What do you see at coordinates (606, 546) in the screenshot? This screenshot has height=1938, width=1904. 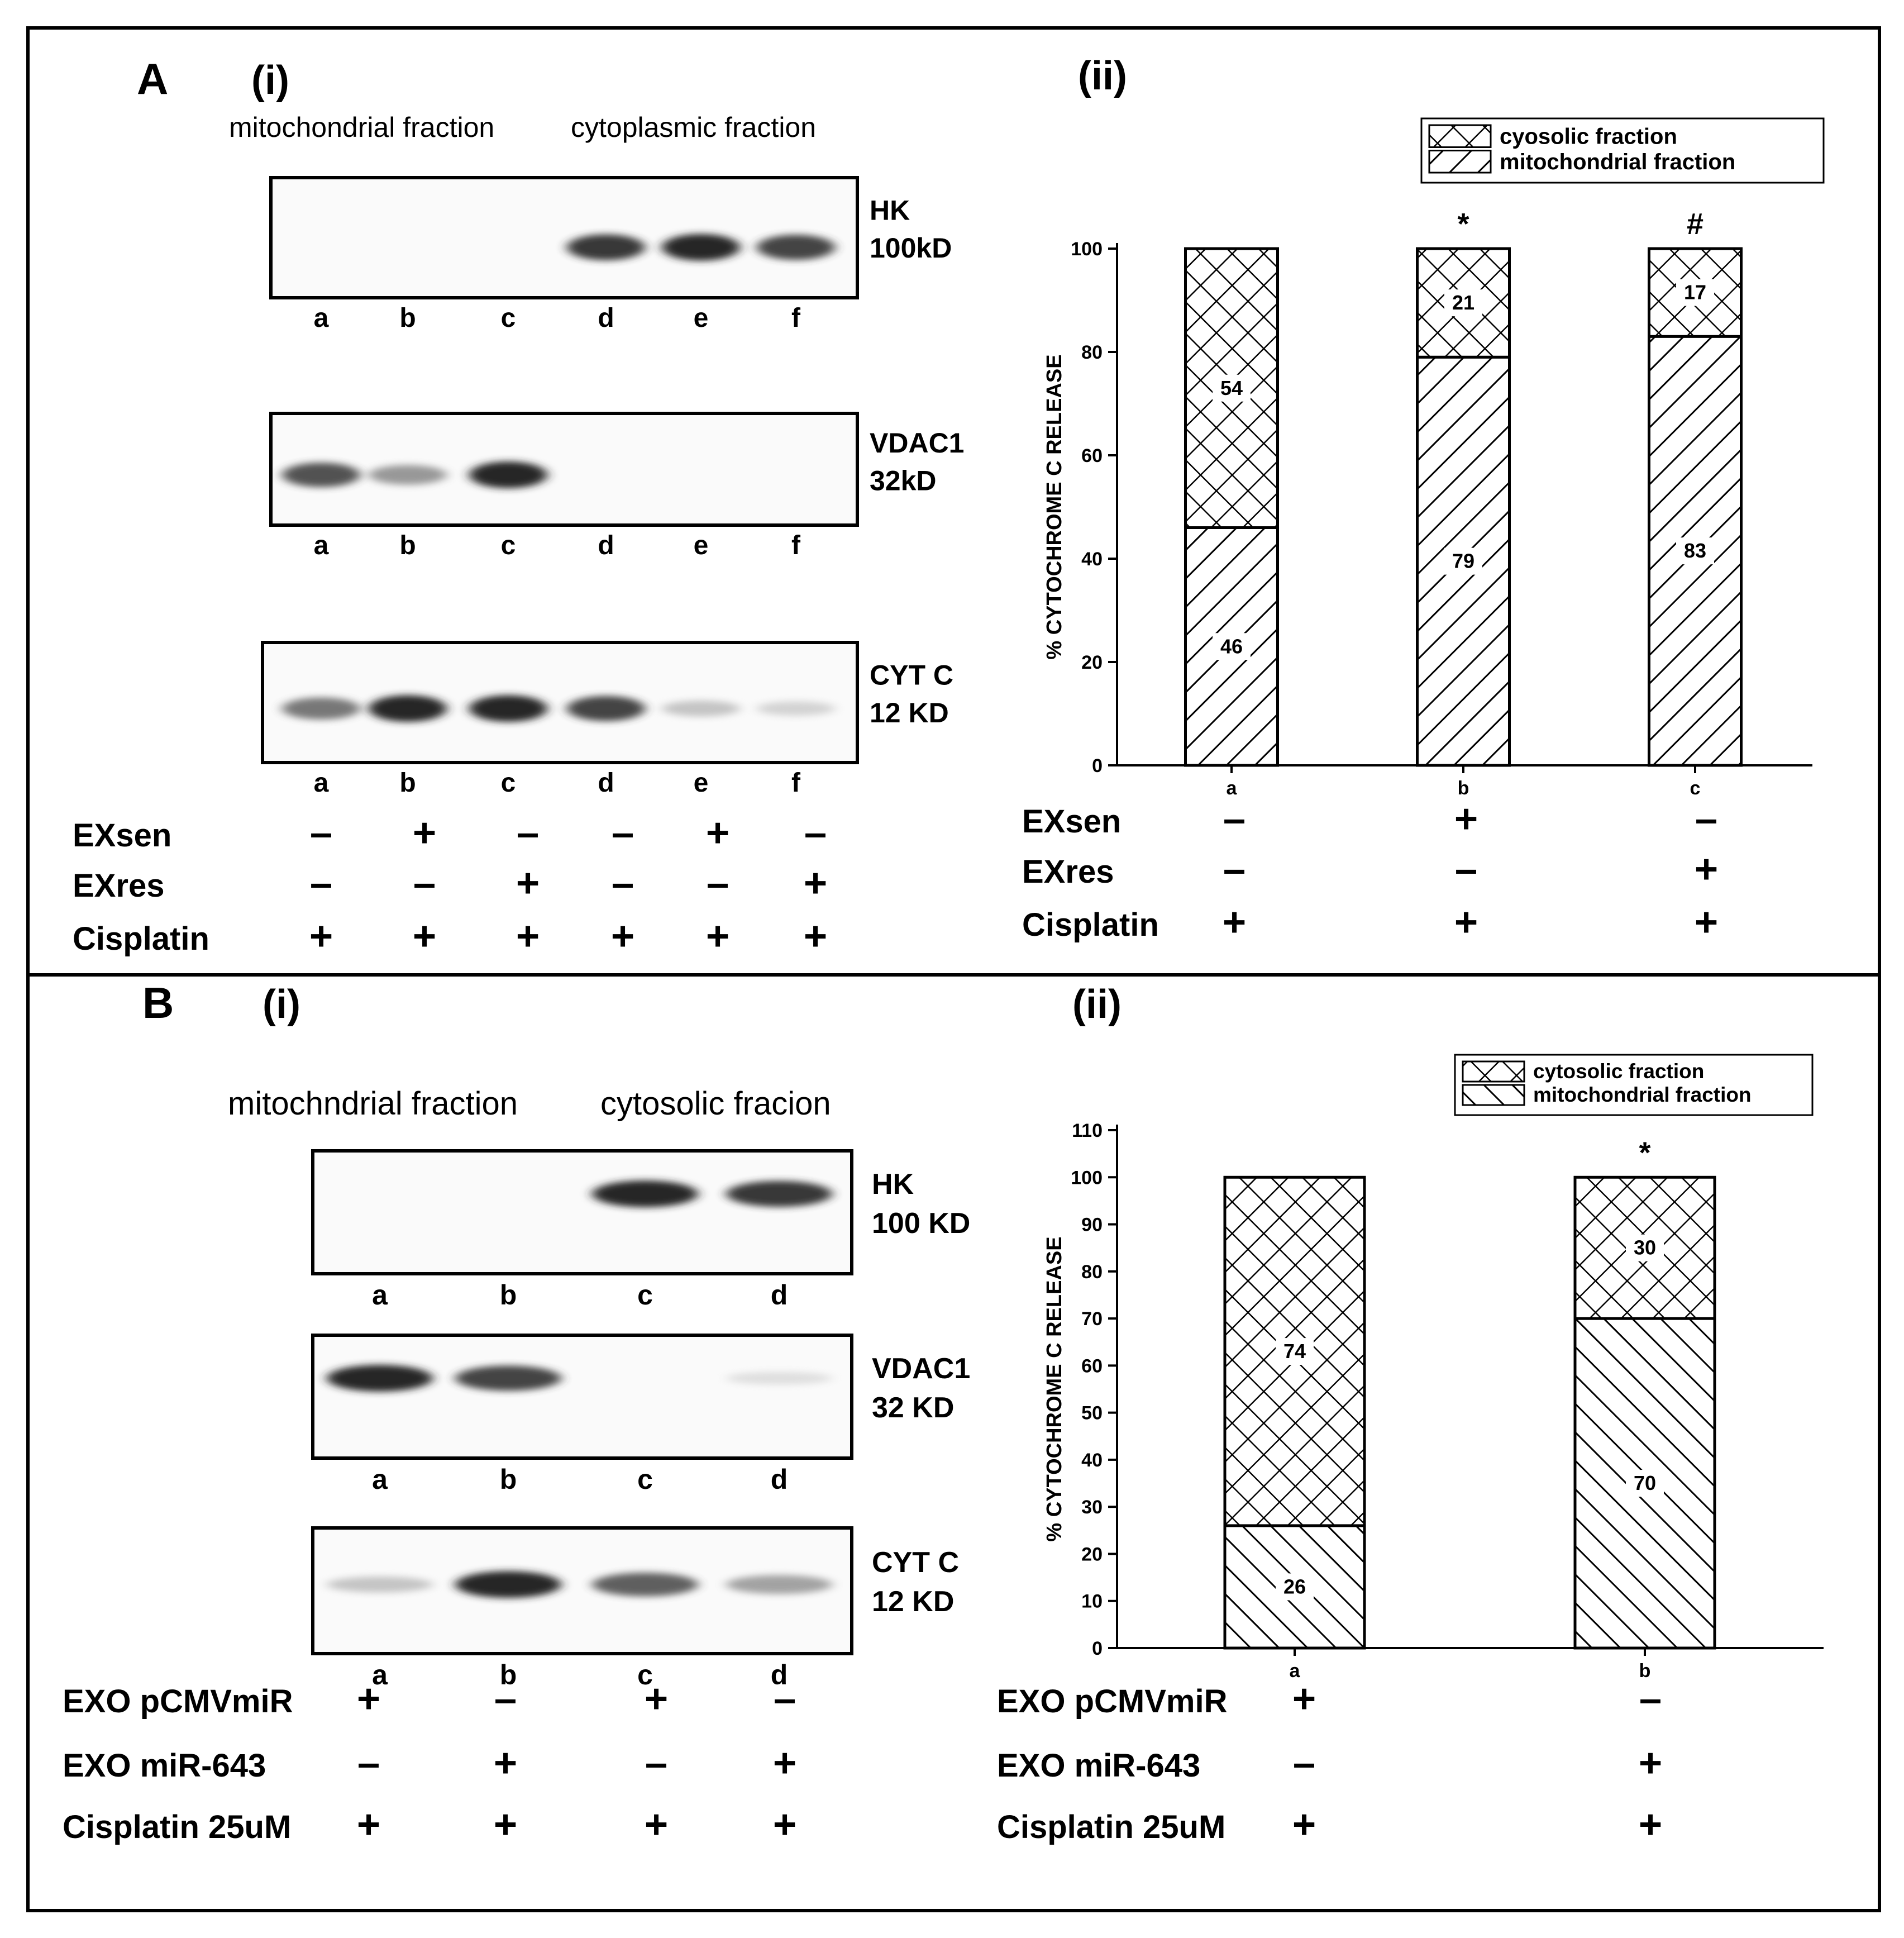 I see `lane-label: d` at bounding box center [606, 546].